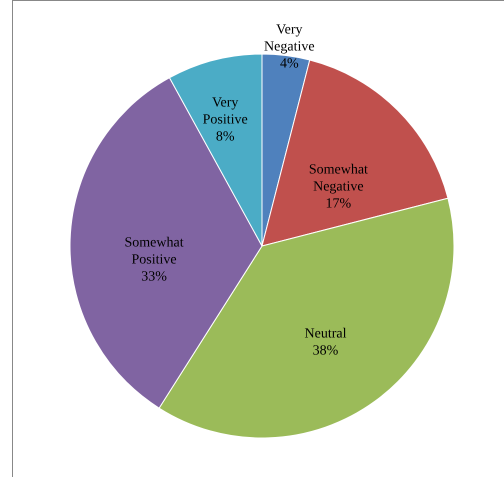  Describe the element at coordinates (154, 252) in the screenshot. I see `slice-label: Somewhat Positive` at that location.